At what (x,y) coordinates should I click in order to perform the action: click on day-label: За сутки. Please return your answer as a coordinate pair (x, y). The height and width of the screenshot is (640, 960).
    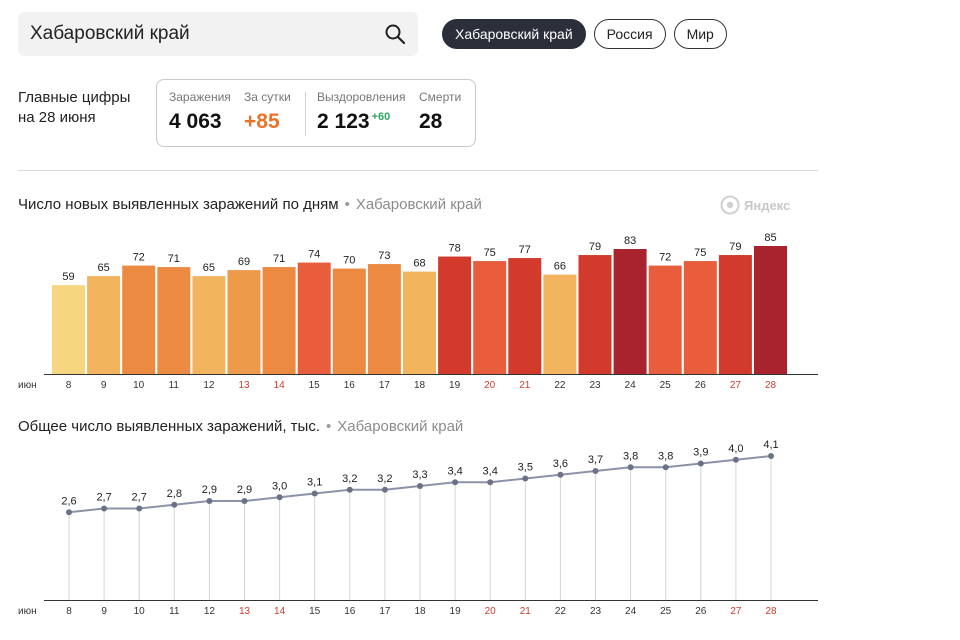
    Looking at the image, I should click on (267, 97).